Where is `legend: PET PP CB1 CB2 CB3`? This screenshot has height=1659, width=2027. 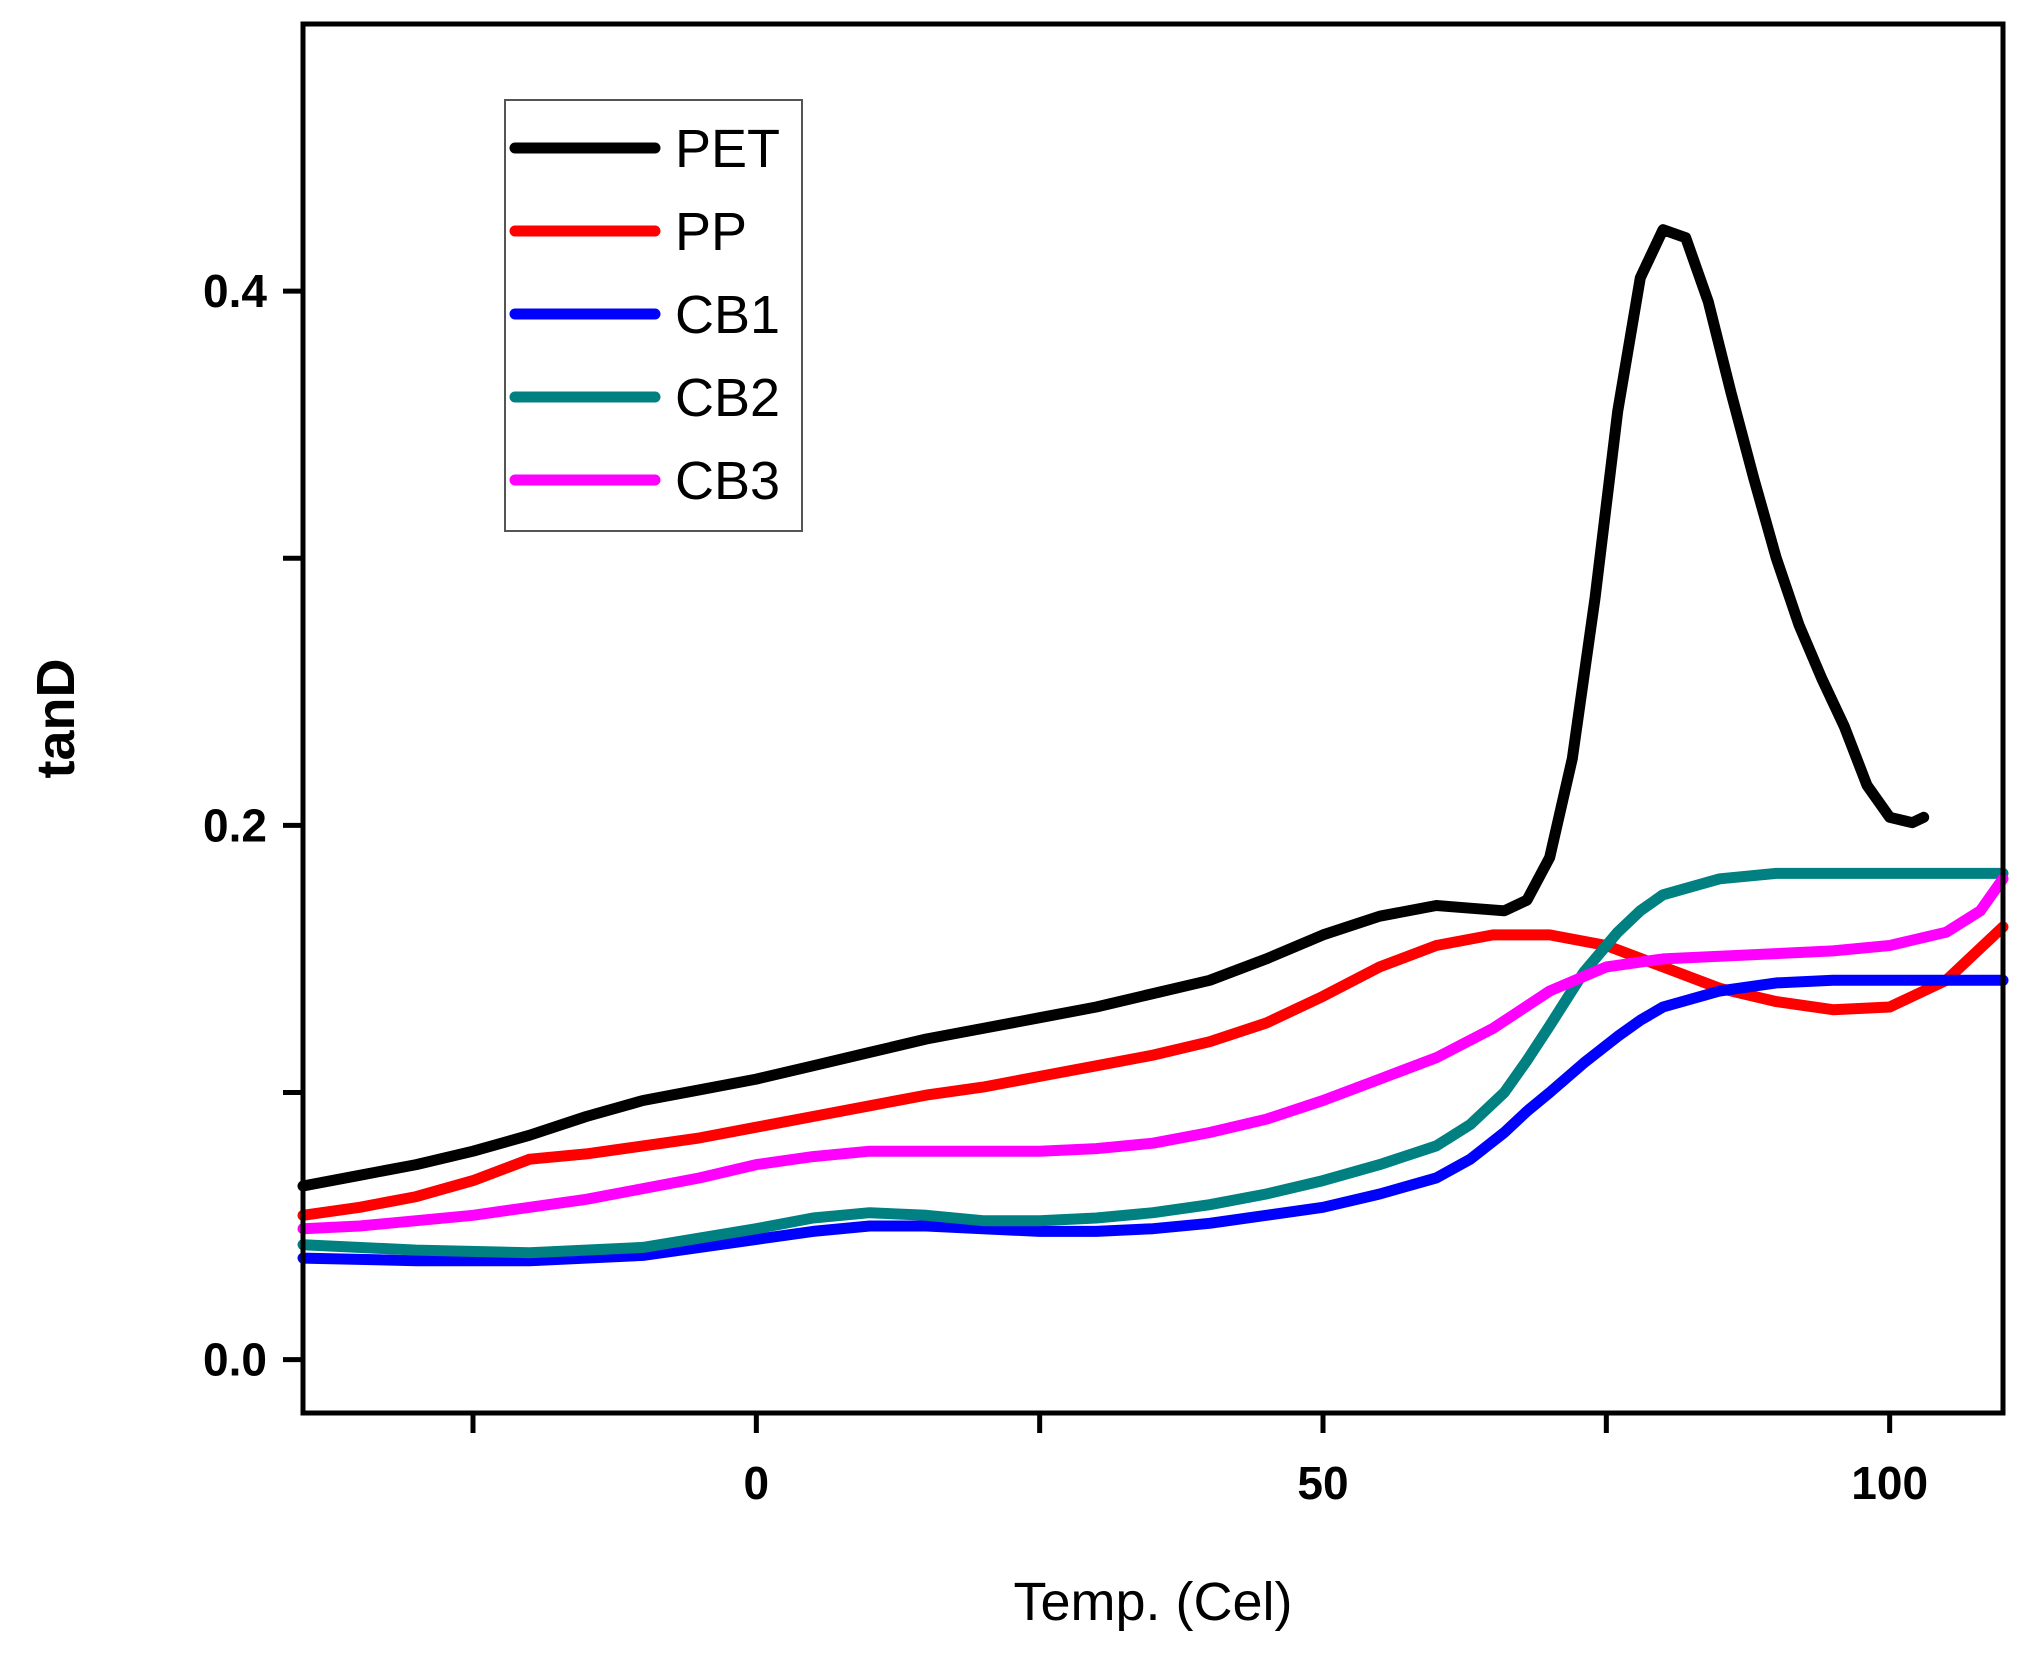
legend: PET PP CB1 CB2 CB3 is located at coordinates (653, 315).